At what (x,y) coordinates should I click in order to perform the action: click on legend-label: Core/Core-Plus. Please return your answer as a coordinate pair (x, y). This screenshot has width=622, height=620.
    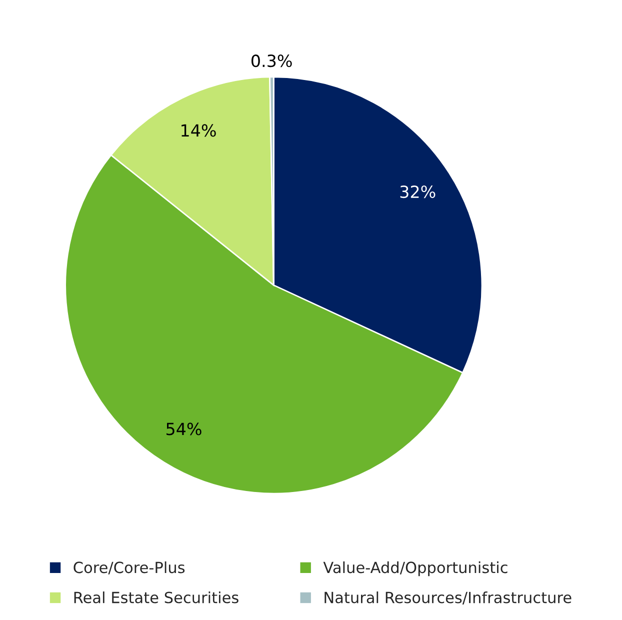
    Looking at the image, I should click on (129, 567).